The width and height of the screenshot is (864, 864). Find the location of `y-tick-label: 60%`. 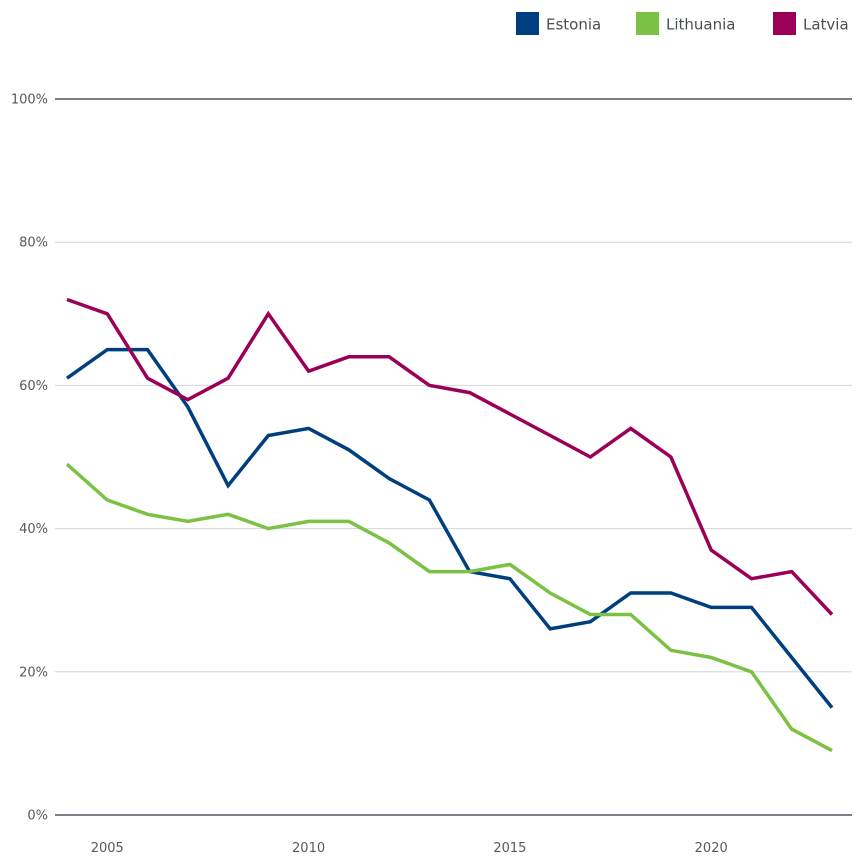

y-tick-label: 60% is located at coordinates (33, 386).